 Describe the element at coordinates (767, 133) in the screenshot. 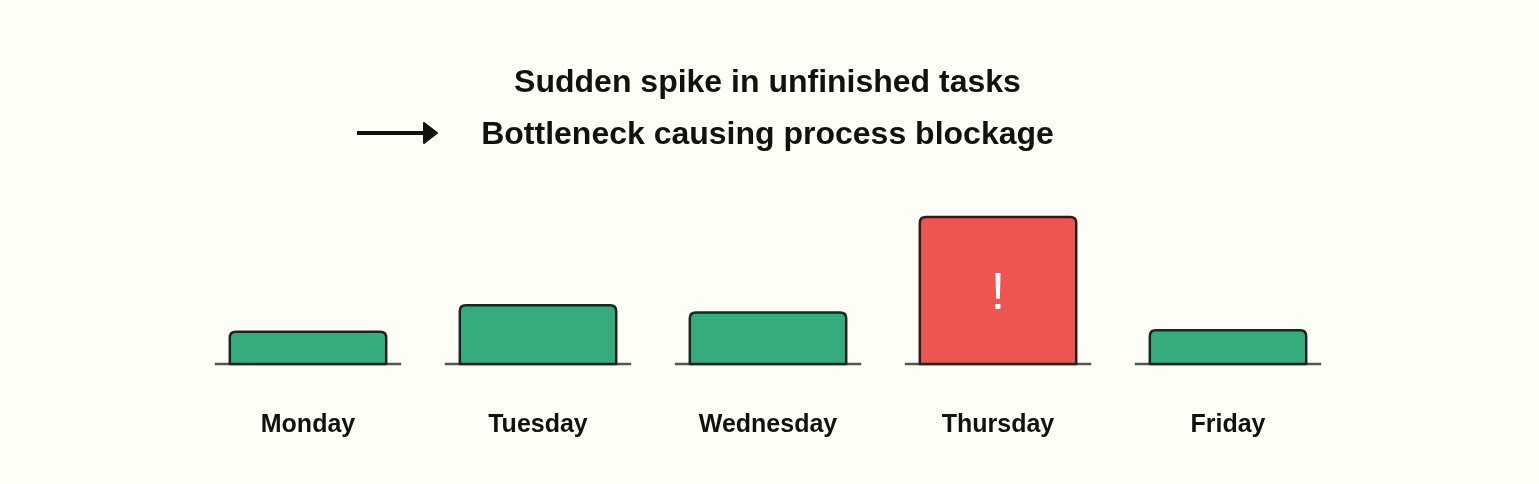

I see `chart-subtitle: Bottleneck causing process blockage` at that location.